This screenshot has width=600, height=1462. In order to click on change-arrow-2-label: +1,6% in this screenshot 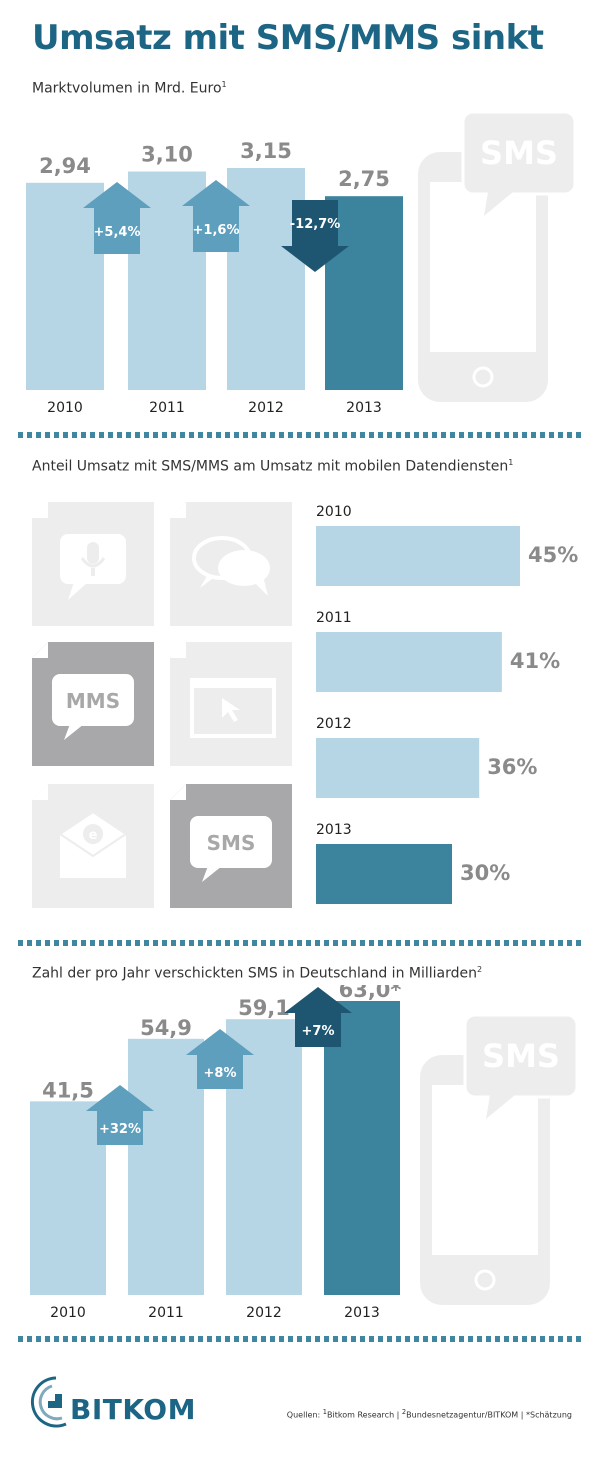, I will do `click(216, 230)`.